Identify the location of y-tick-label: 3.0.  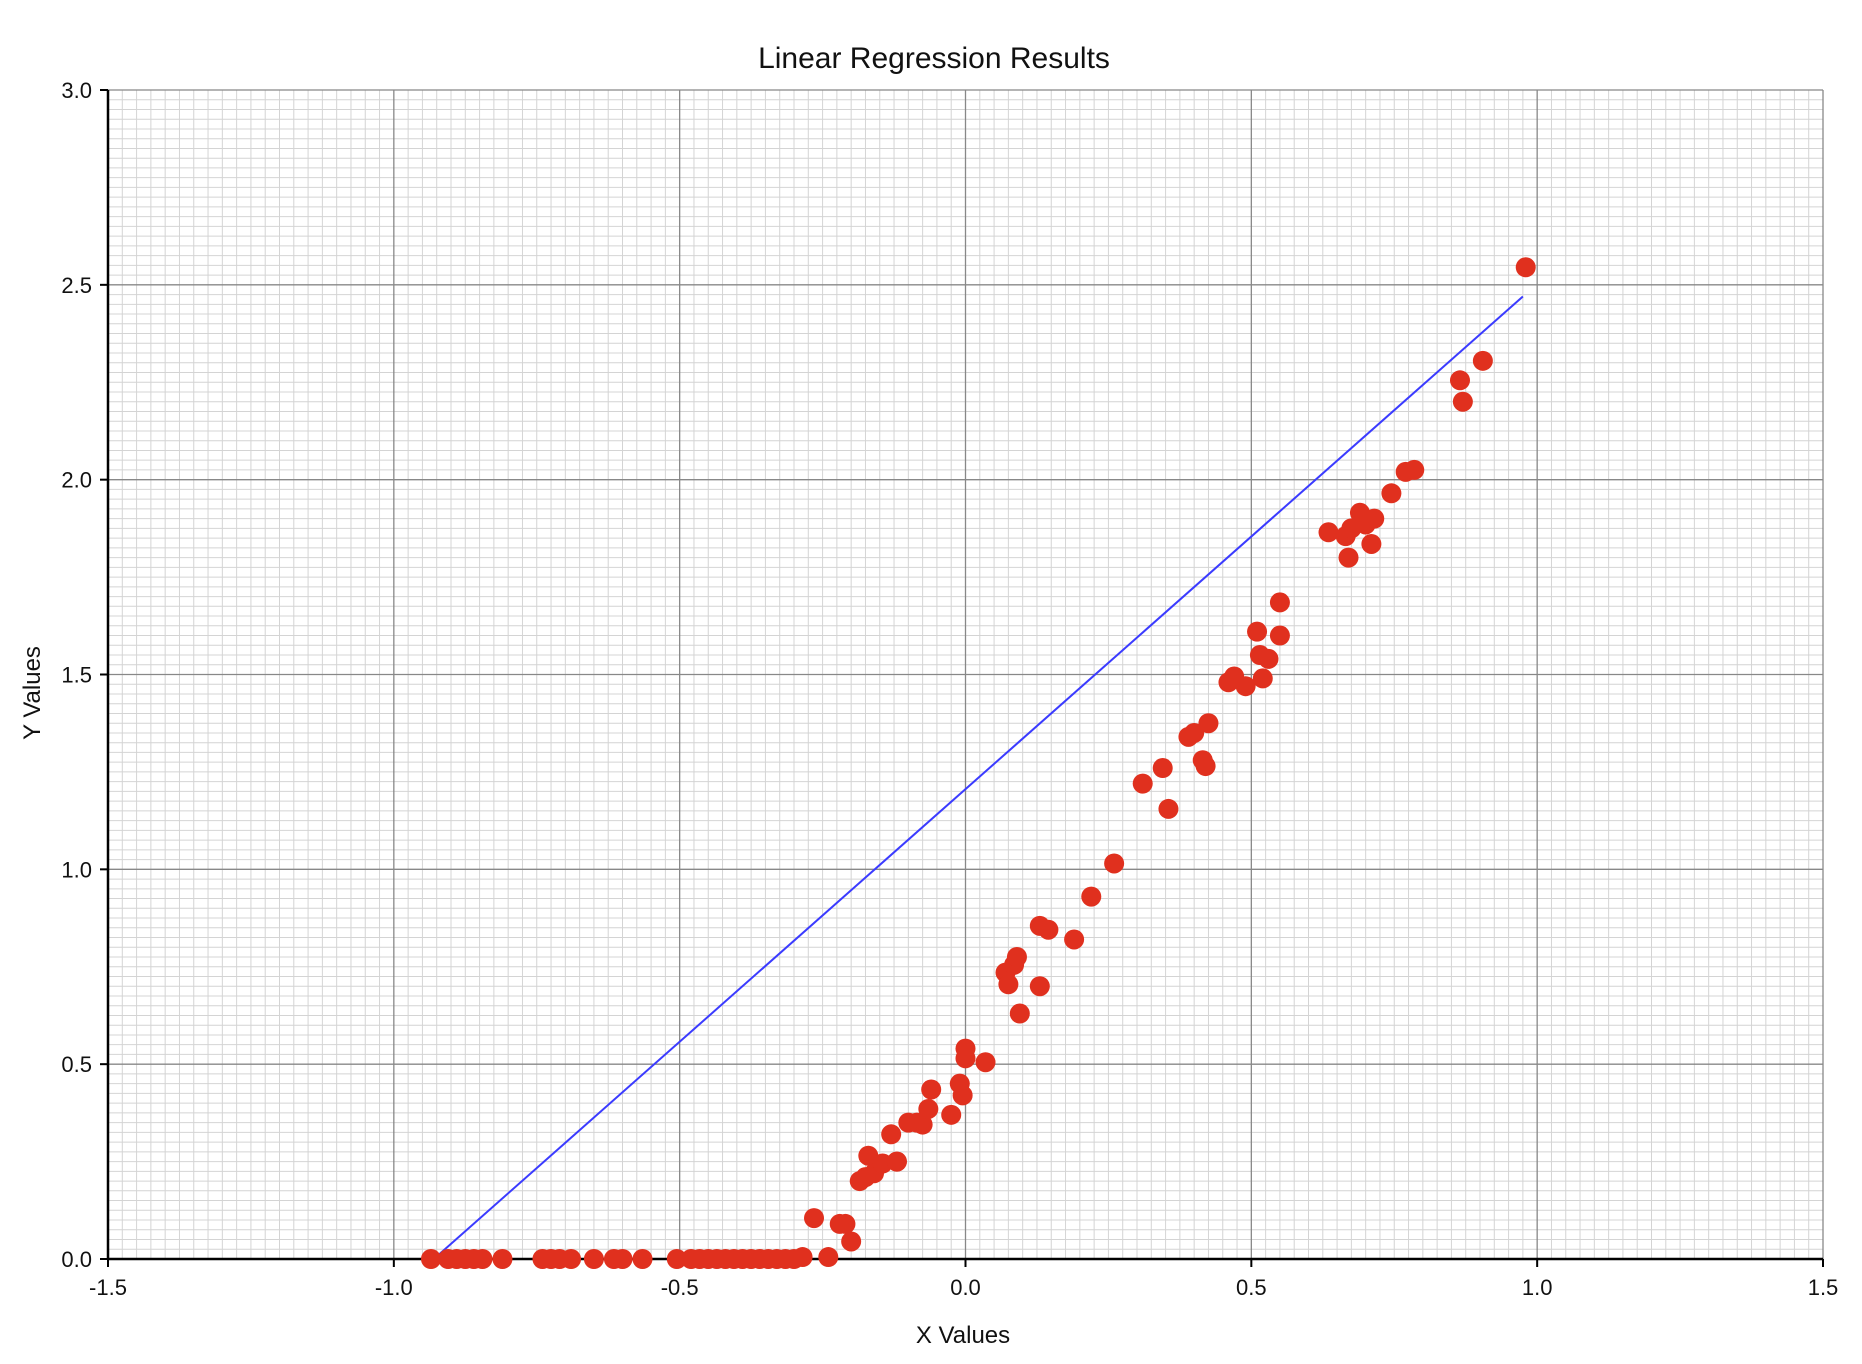
(76, 90).